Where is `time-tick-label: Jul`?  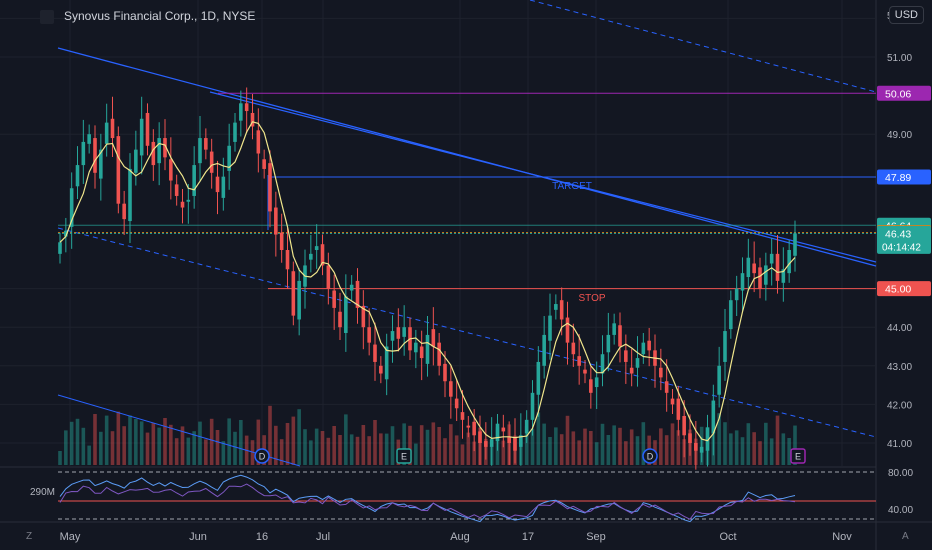 time-tick-label: Jul is located at coordinates (323, 537).